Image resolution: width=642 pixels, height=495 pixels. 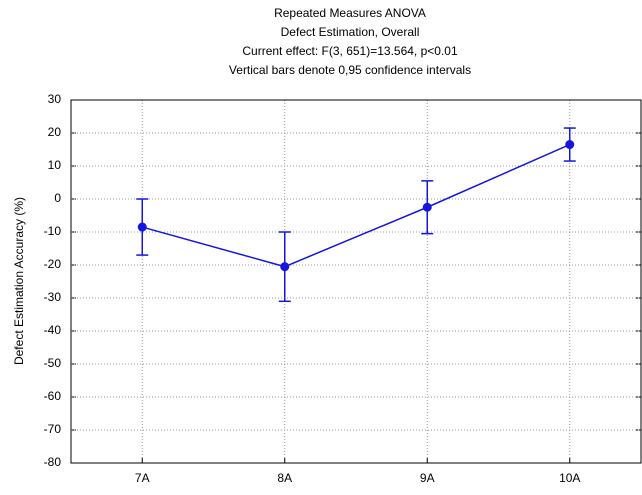 I want to click on y-tick-label: -50, so click(x=53, y=363).